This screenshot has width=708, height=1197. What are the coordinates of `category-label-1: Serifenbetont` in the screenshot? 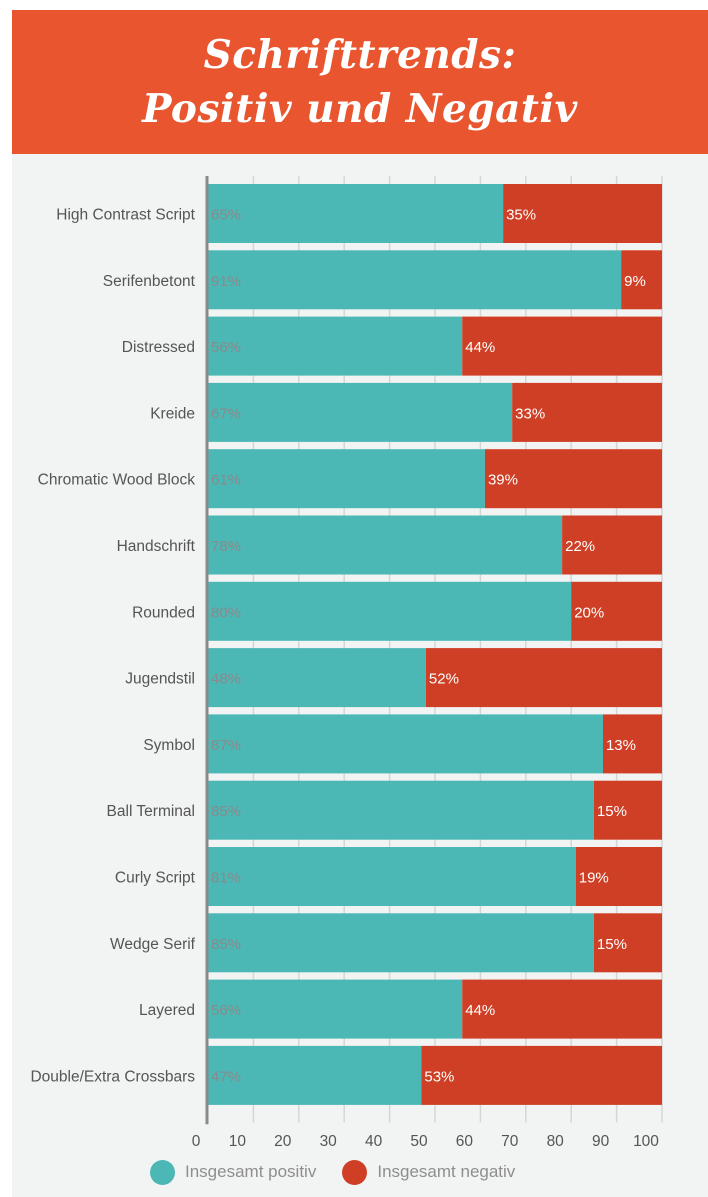 It's located at (149, 281).